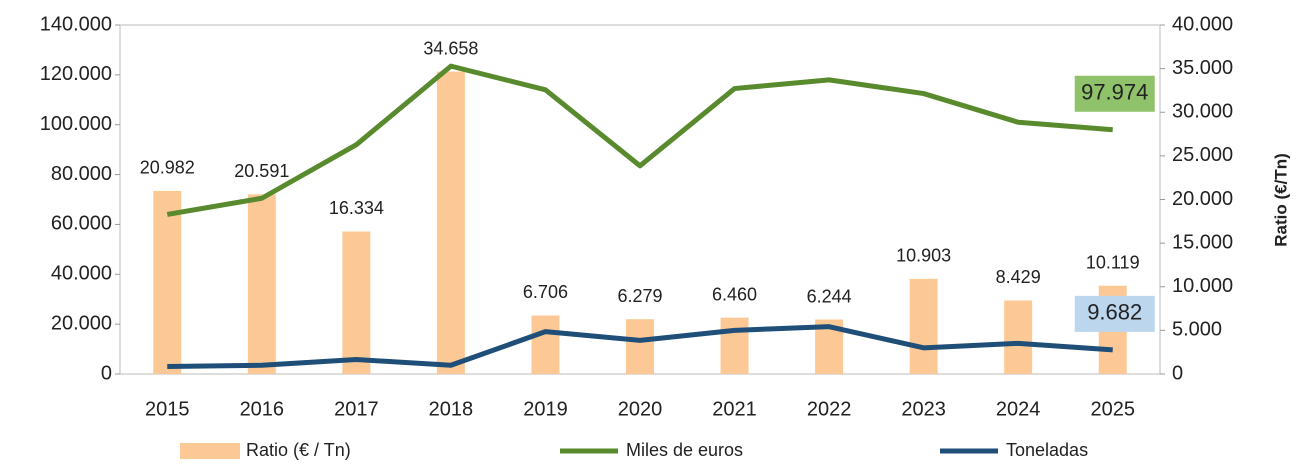 This screenshot has height=470, width=1300. I want to click on y2-tick-label: 20.000, so click(1202, 199).